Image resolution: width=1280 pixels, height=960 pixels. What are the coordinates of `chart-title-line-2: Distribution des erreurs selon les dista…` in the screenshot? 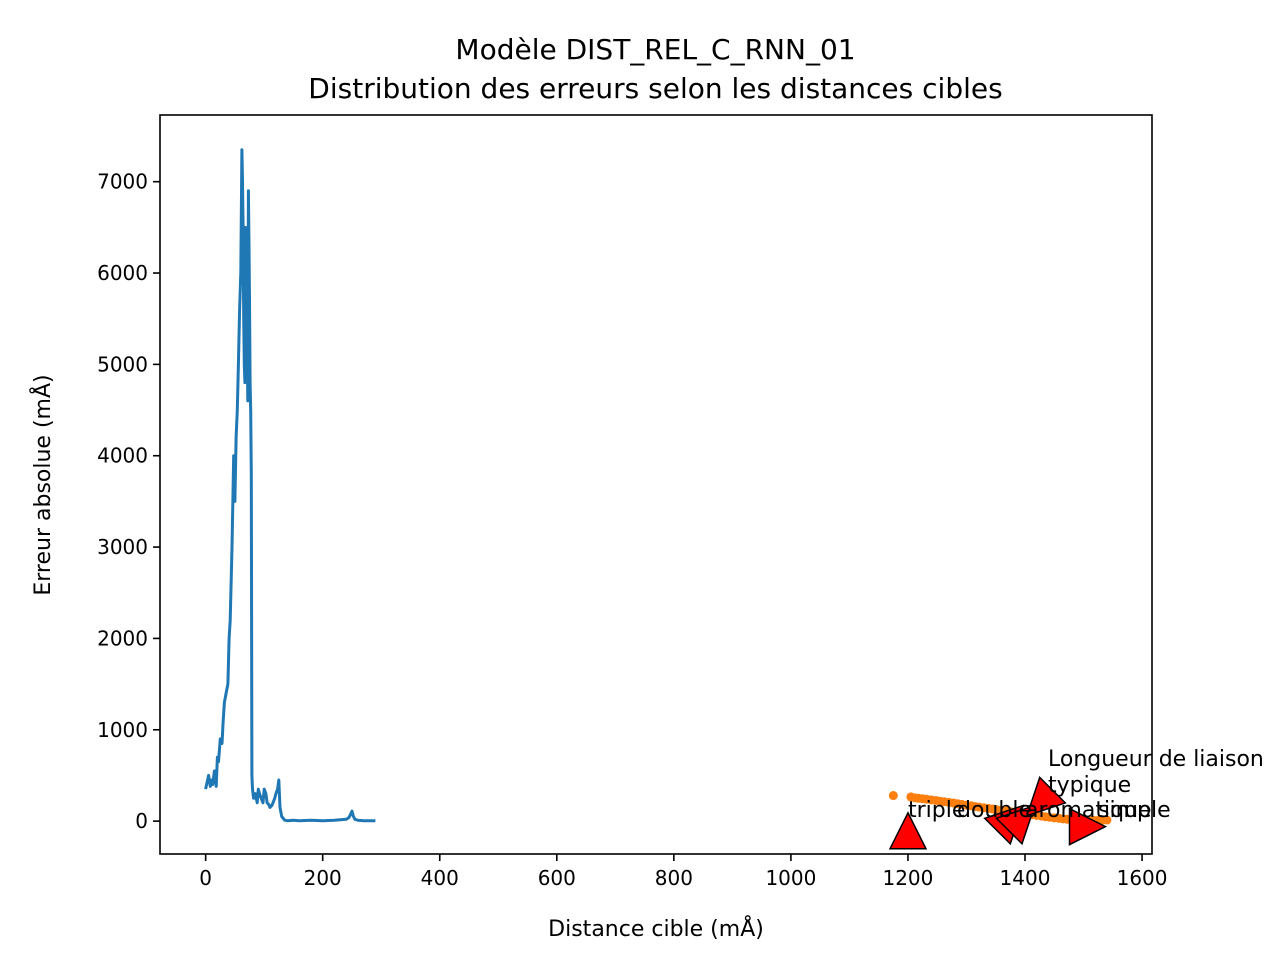 It's located at (655, 88).